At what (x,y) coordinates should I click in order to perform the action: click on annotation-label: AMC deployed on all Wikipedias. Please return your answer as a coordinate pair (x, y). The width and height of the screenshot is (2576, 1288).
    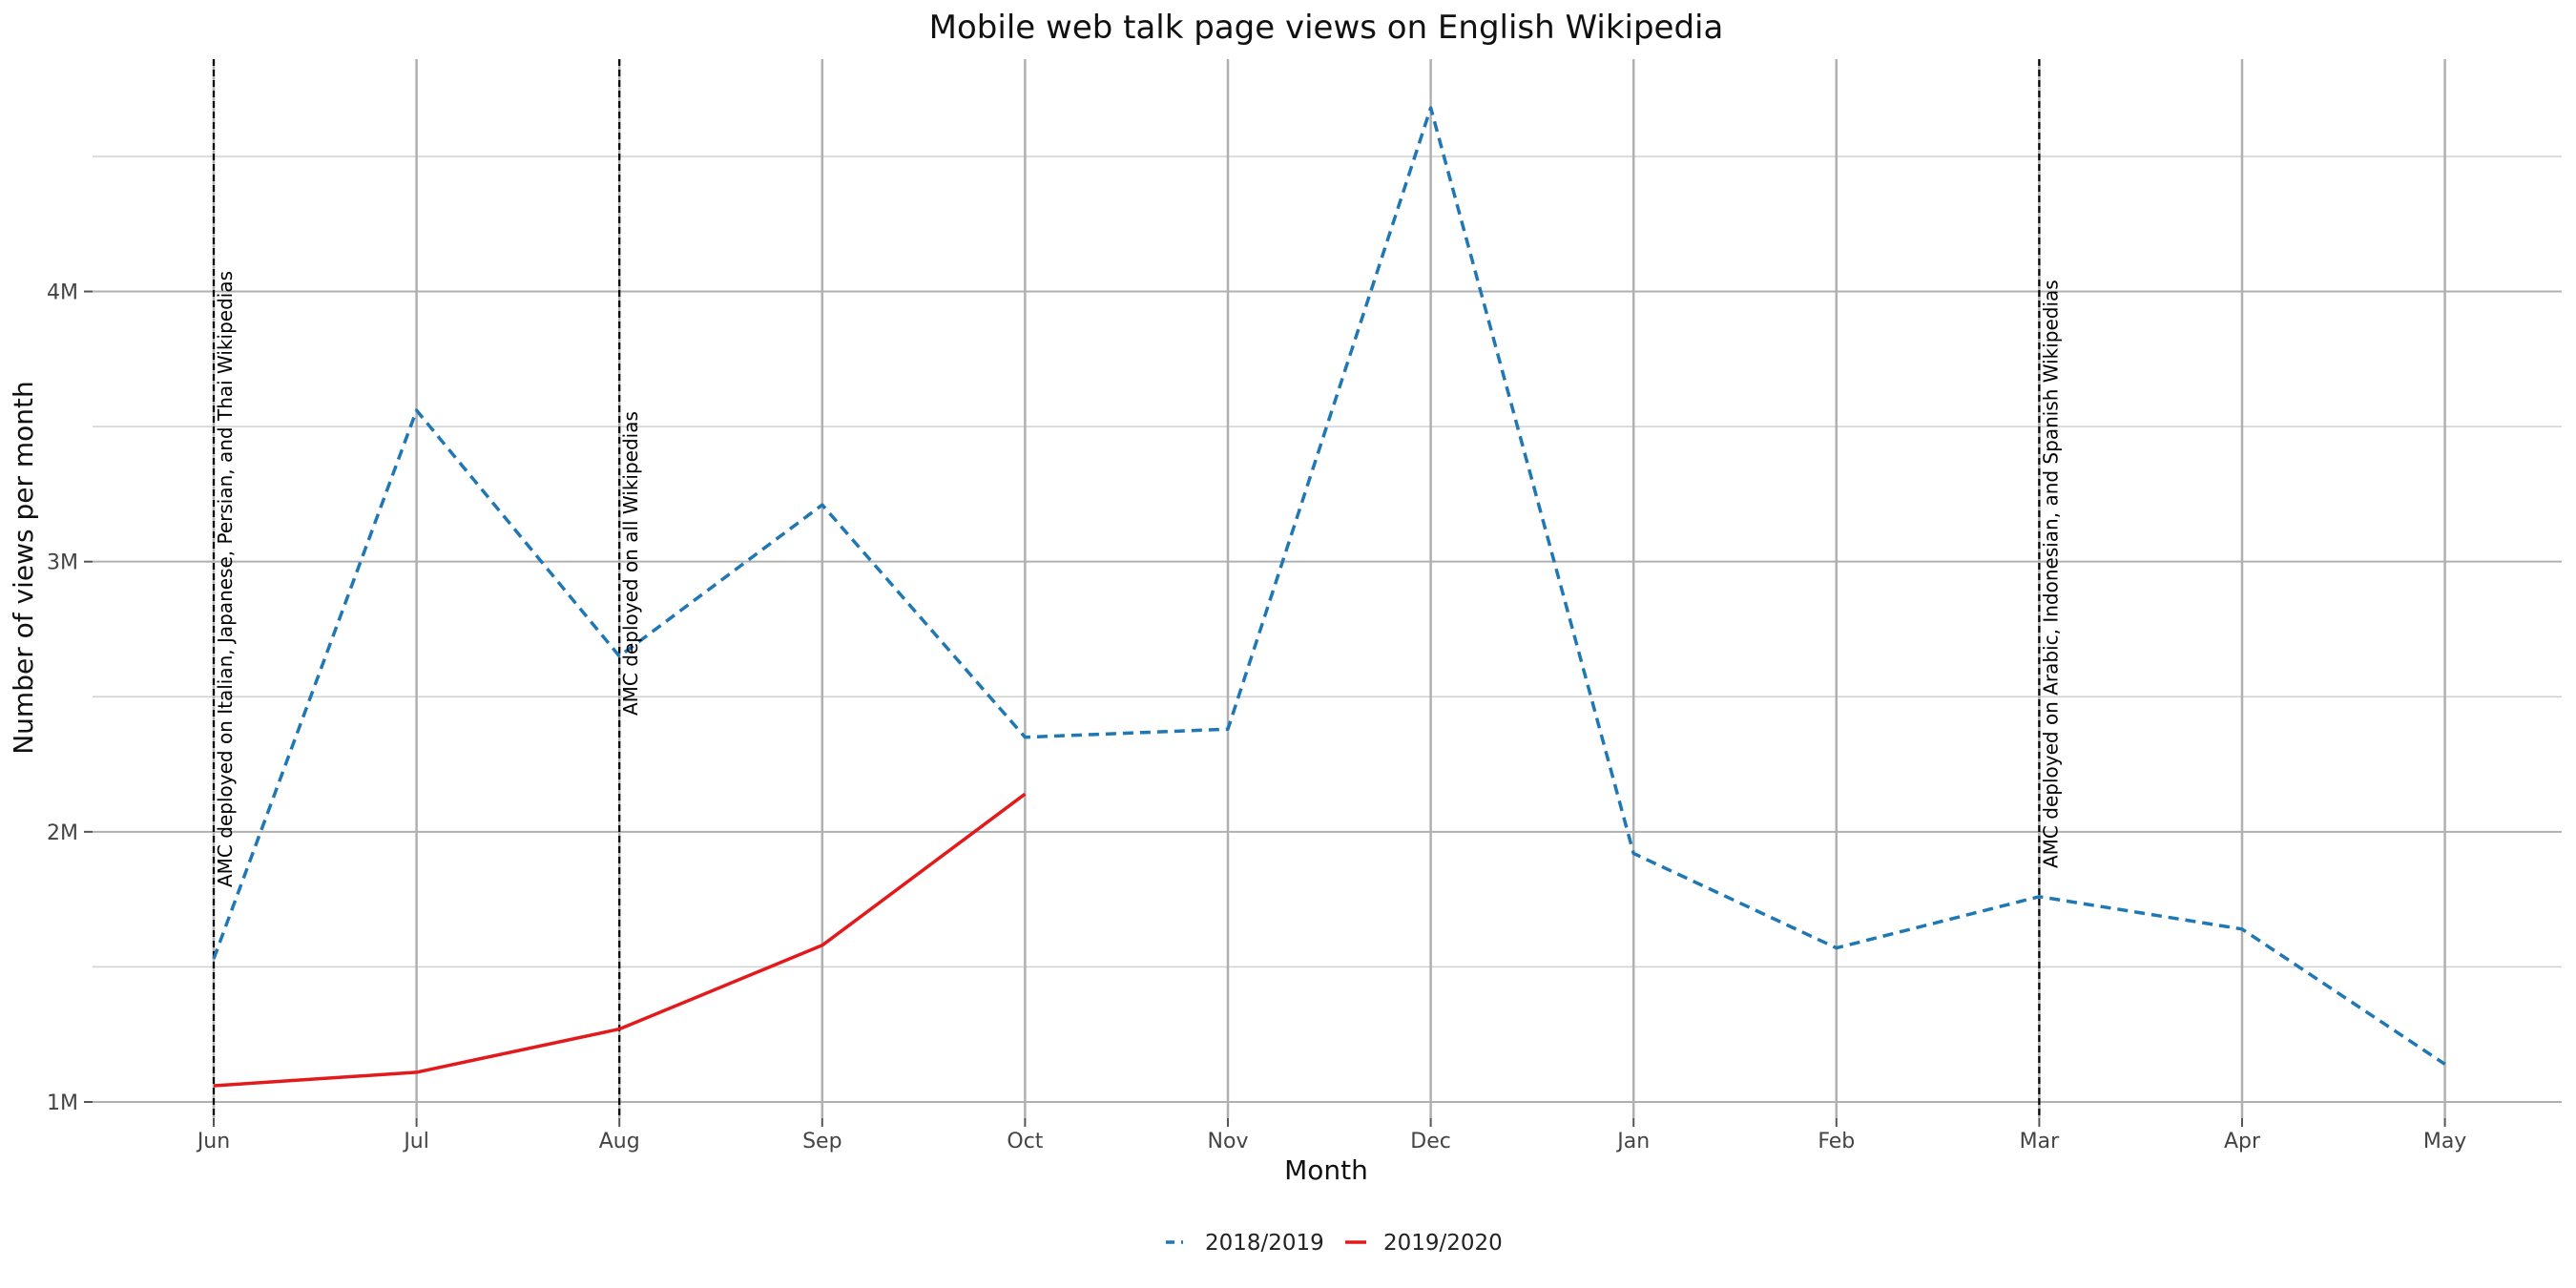
    Looking at the image, I should click on (630, 563).